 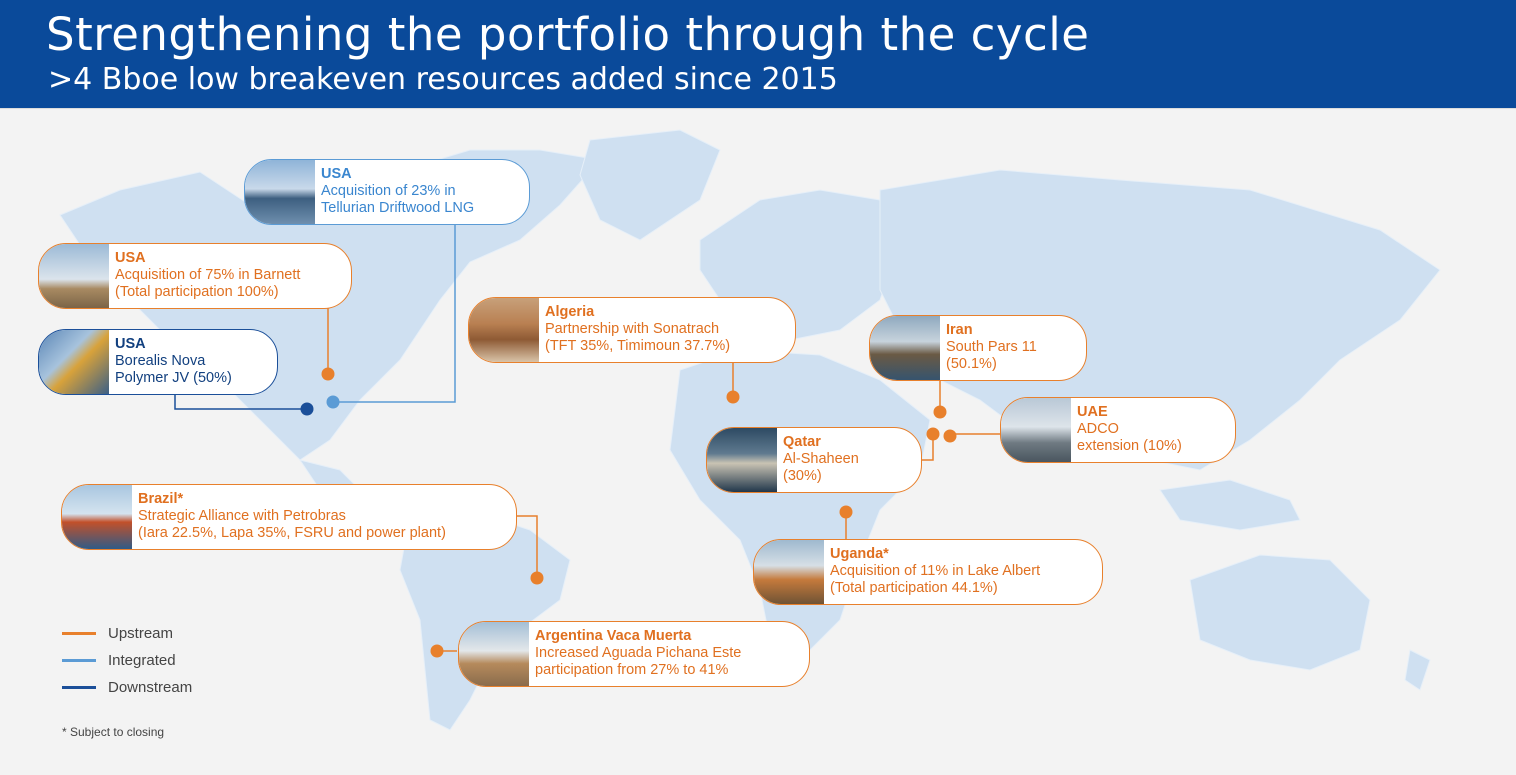 I want to click on legend-integrated-label: Integrated, so click(x=142, y=660).